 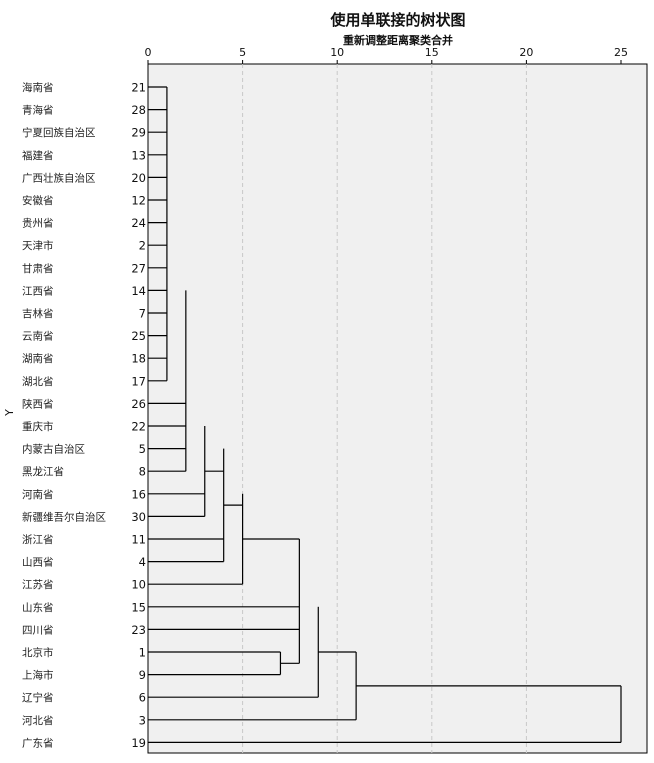 I want to click on x-tick-label: 15, so click(x=432, y=52).